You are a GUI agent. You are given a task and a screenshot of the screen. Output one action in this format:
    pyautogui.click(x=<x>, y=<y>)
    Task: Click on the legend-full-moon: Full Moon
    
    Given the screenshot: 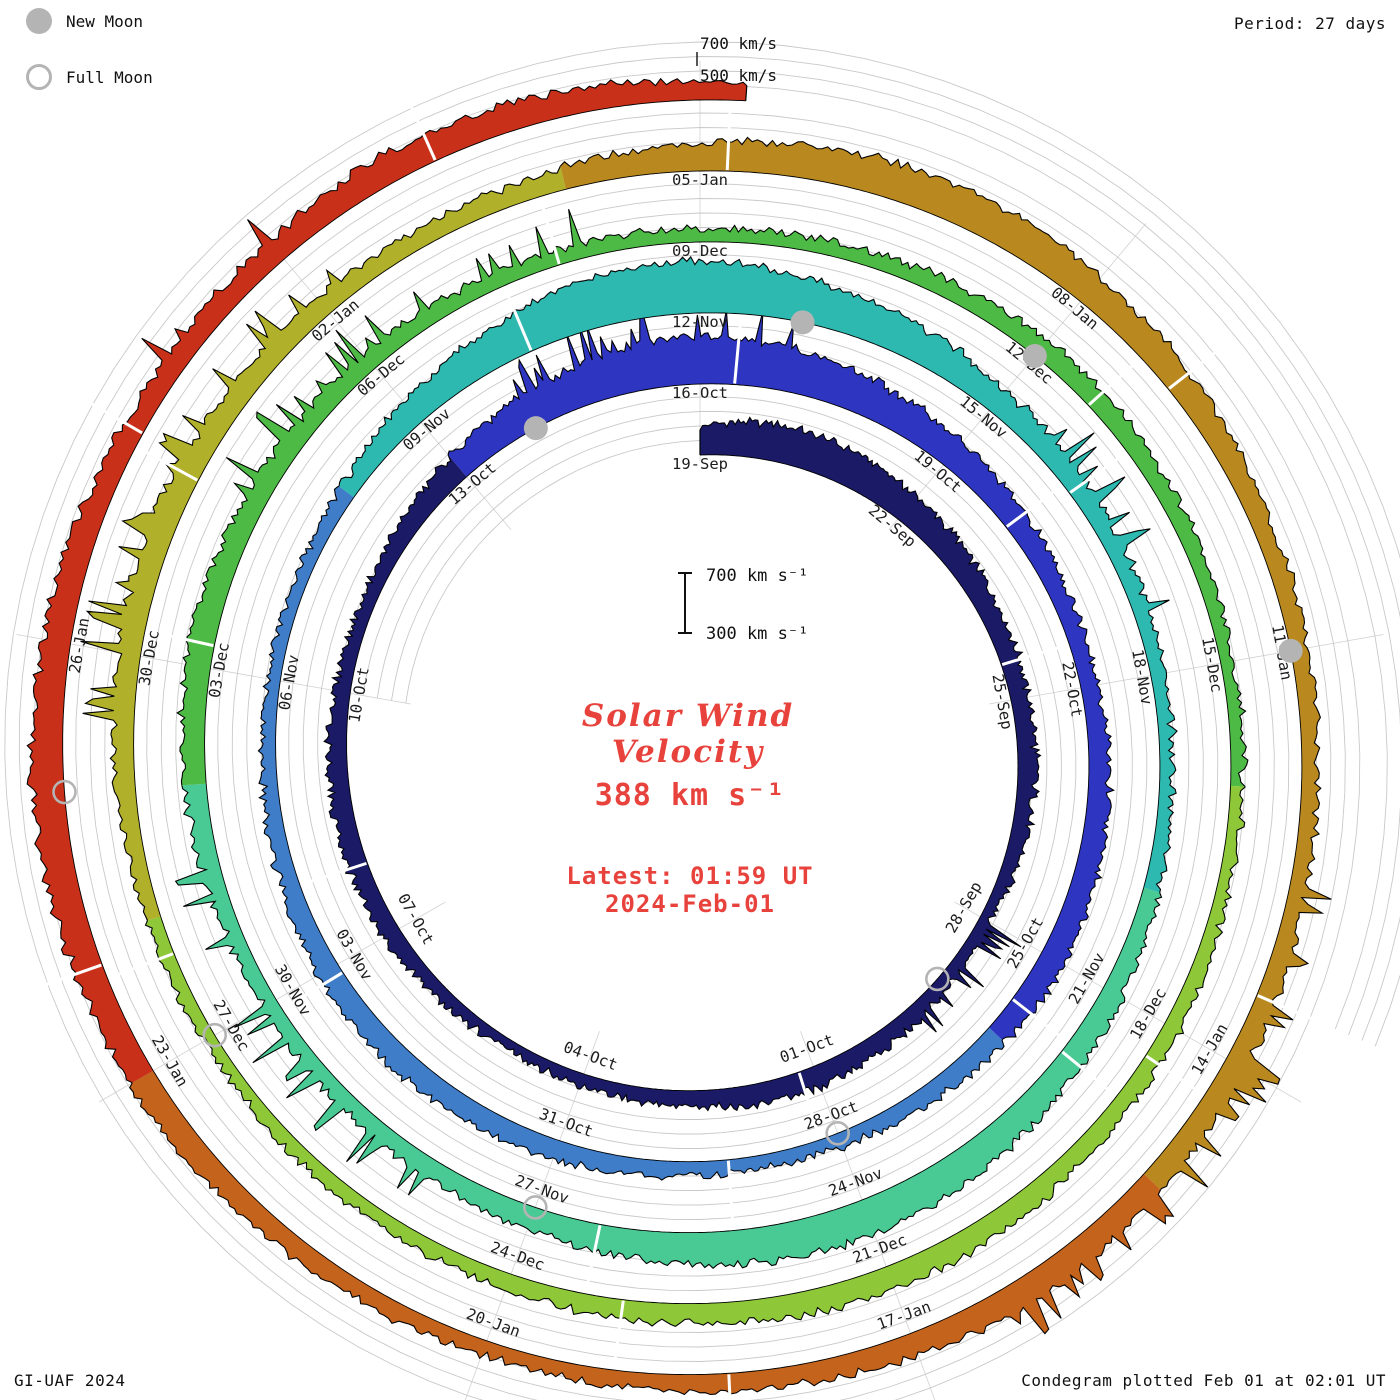 What is the action you would take?
    pyautogui.click(x=89, y=77)
    